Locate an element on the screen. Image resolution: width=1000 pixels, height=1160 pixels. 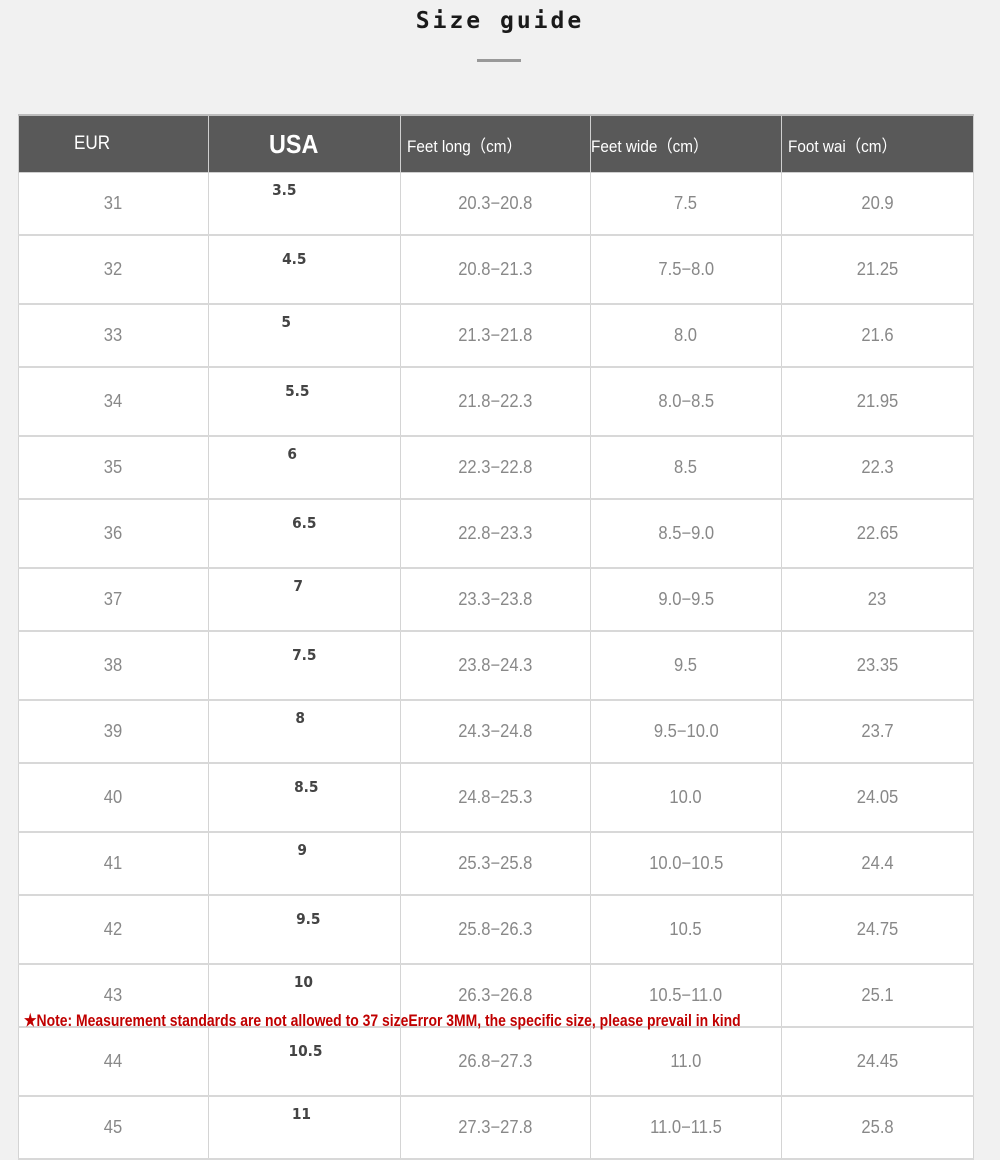
cell-feet-long: 25.8−26.3 is located at coordinates (495, 929).